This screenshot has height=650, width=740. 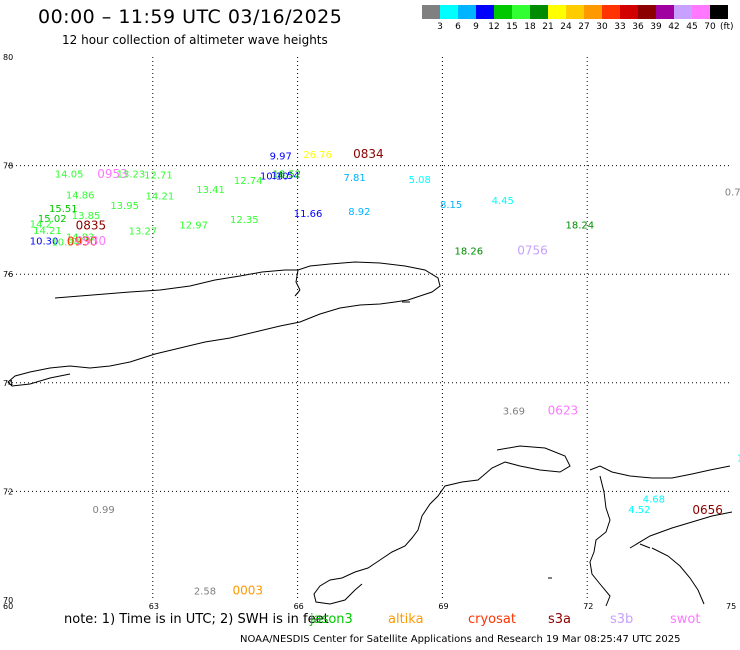 What do you see at coordinates (158, 176) in the screenshot?
I see `wave-height-label: 12.71` at bounding box center [158, 176].